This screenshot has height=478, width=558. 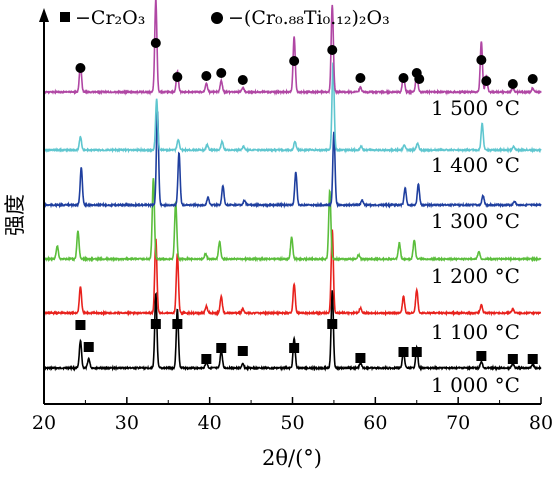 I want to click on legend-label-crti-oxide: −(Cr₀.₈₈Ti₀.₁₂)₂O₃, so click(x=309, y=18).